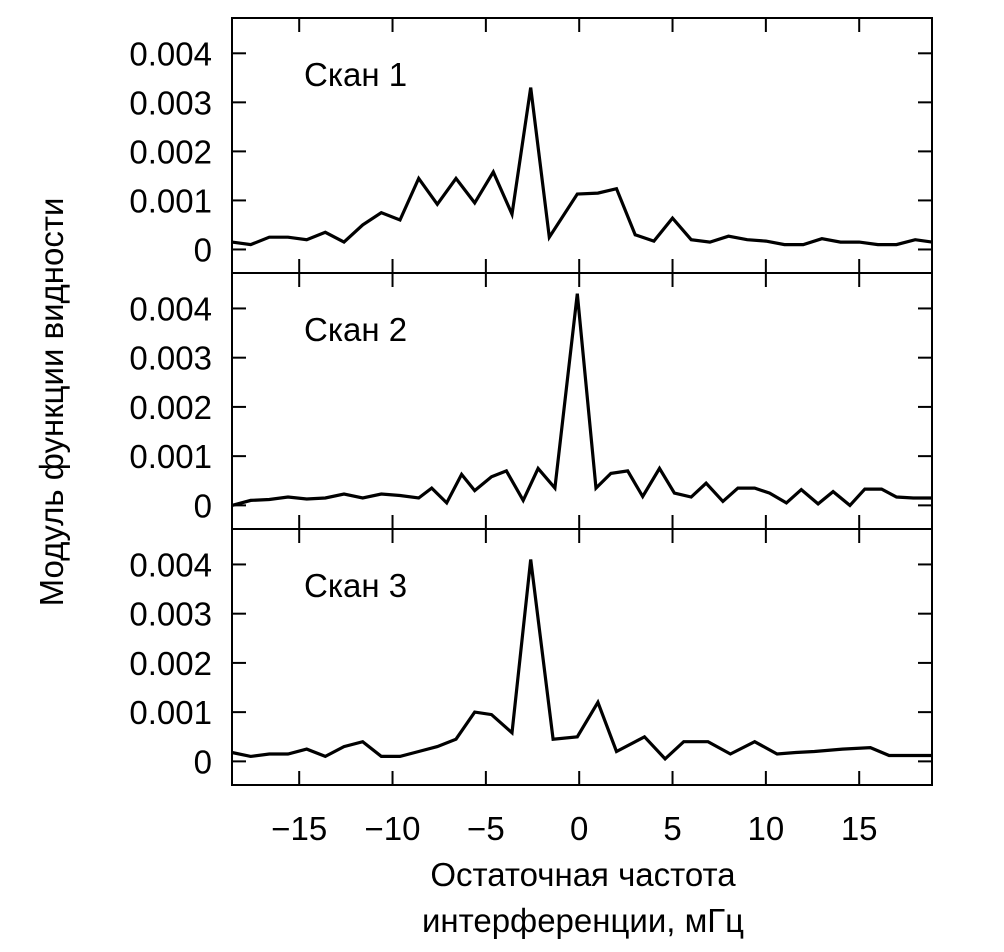 The image size is (1004, 952). Describe the element at coordinates (579, 828) in the screenshot. I see `x-tick-label: 0` at that location.